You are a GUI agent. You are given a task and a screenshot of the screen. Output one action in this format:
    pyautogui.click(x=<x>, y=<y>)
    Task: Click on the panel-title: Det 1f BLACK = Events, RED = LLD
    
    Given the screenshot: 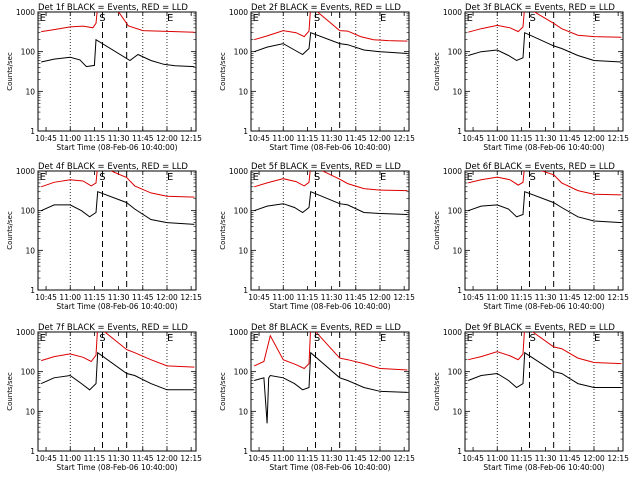 What is the action you would take?
    pyautogui.click(x=113, y=8)
    